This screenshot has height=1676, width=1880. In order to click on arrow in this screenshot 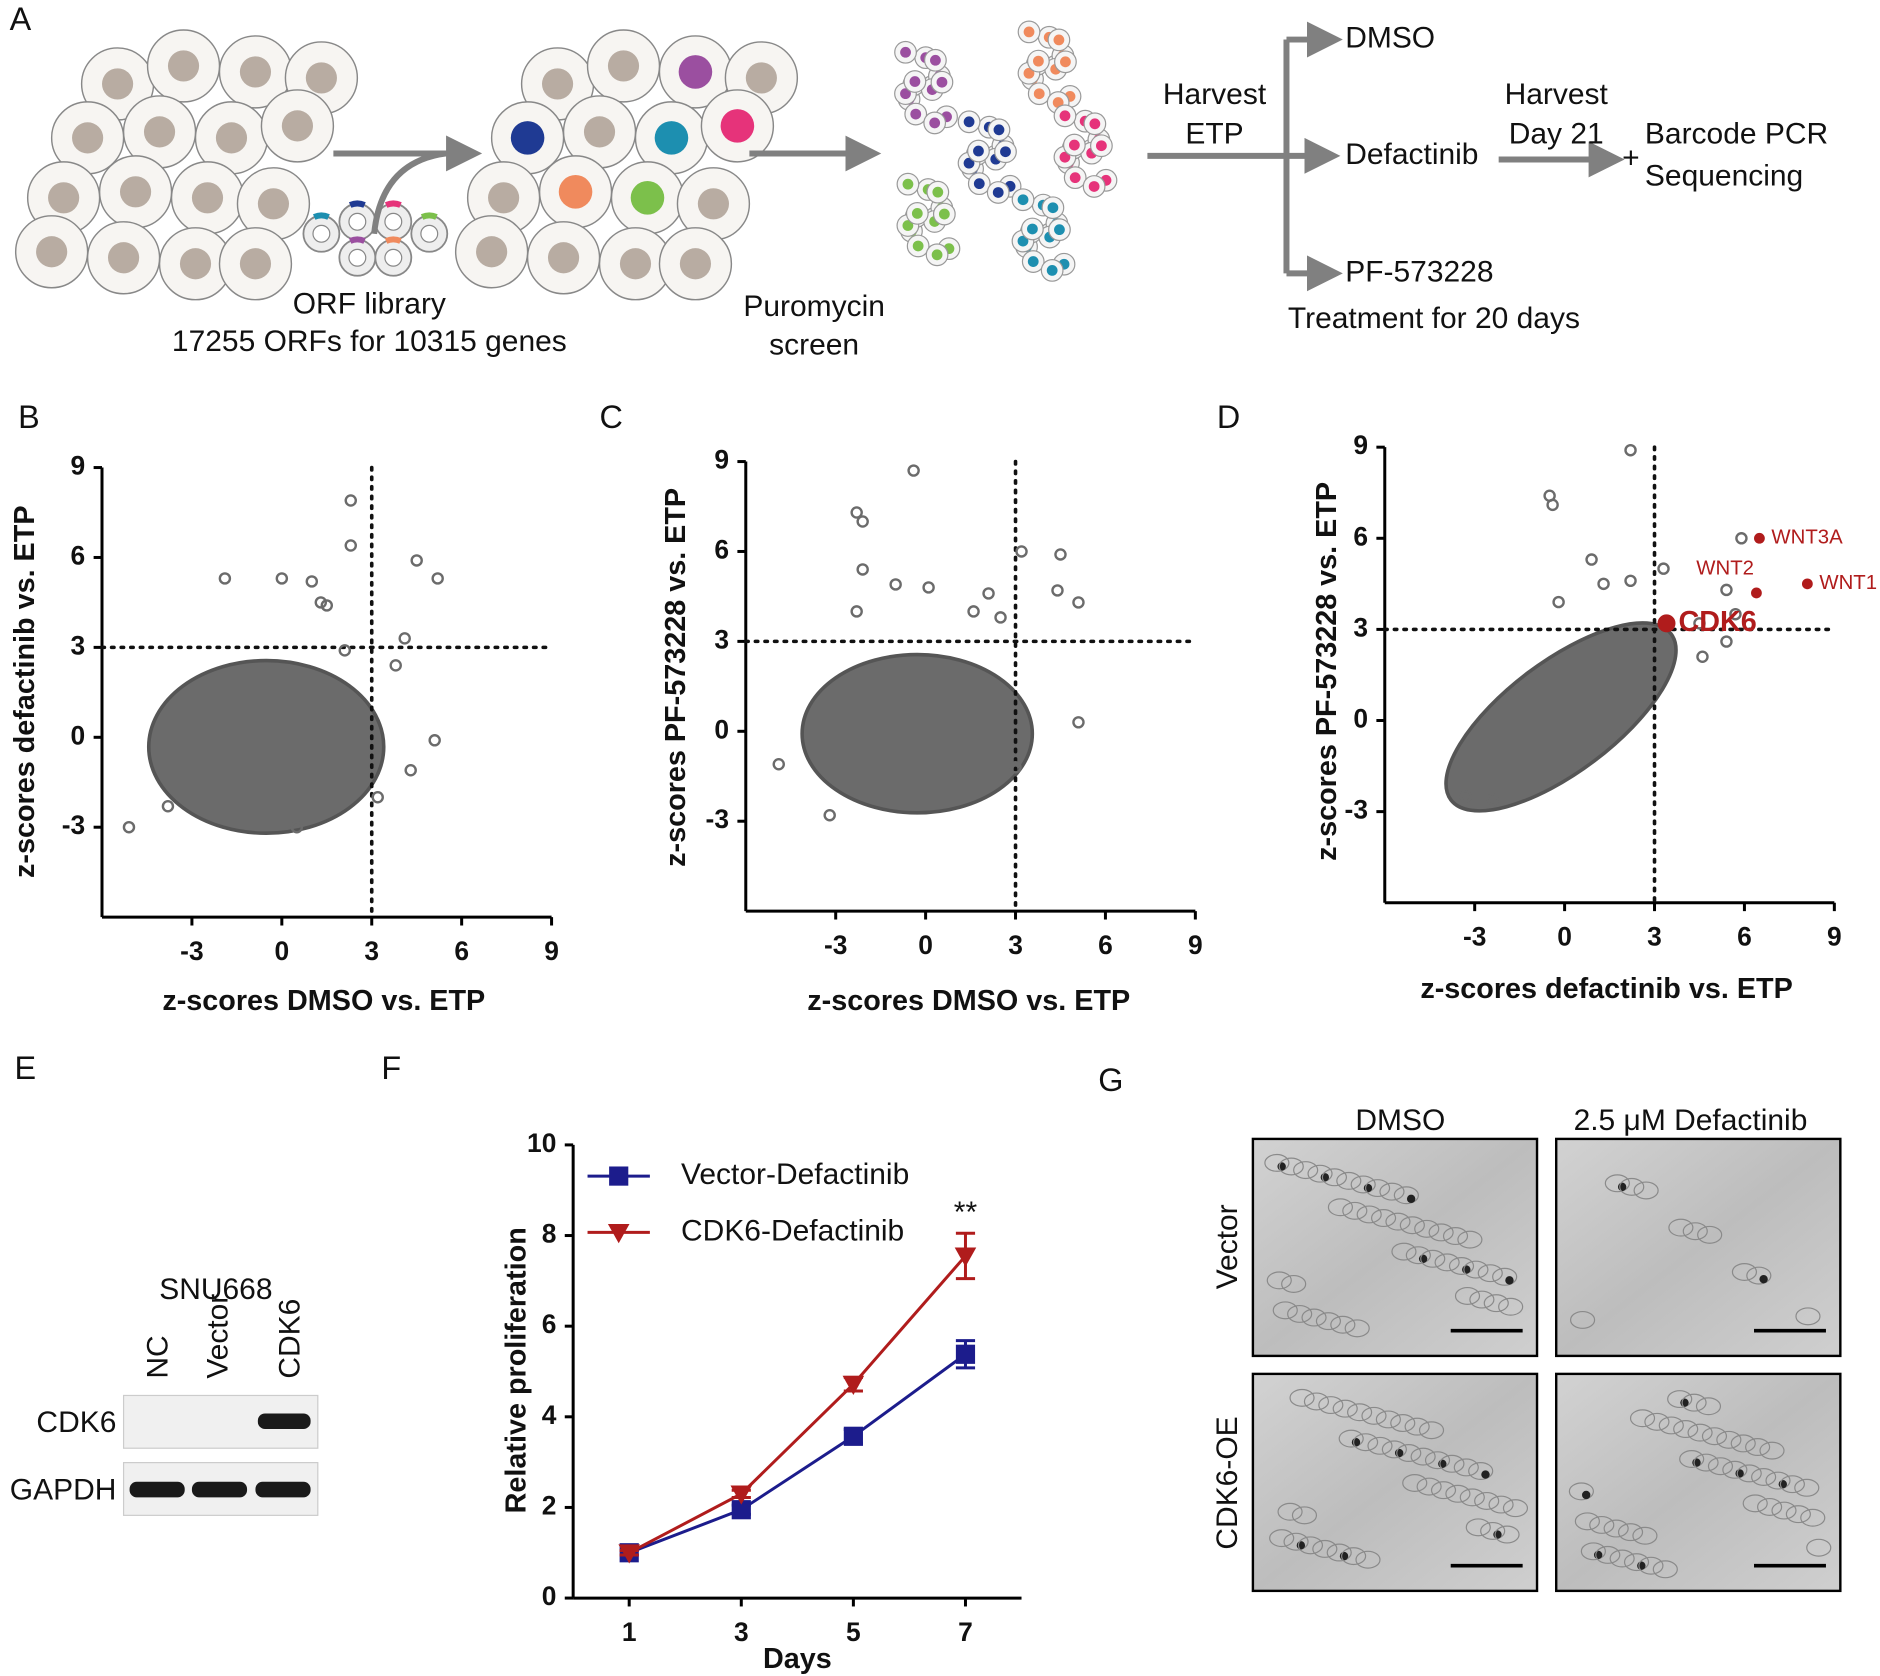, I will do `click(409, 192)`.